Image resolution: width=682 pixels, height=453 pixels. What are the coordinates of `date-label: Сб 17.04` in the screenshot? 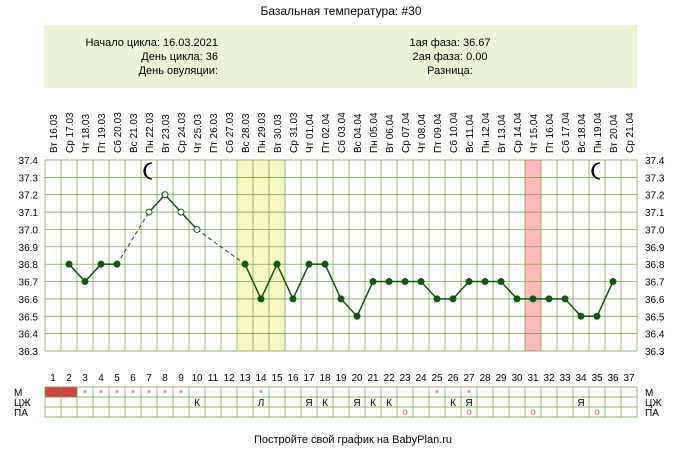 It's located at (566, 132).